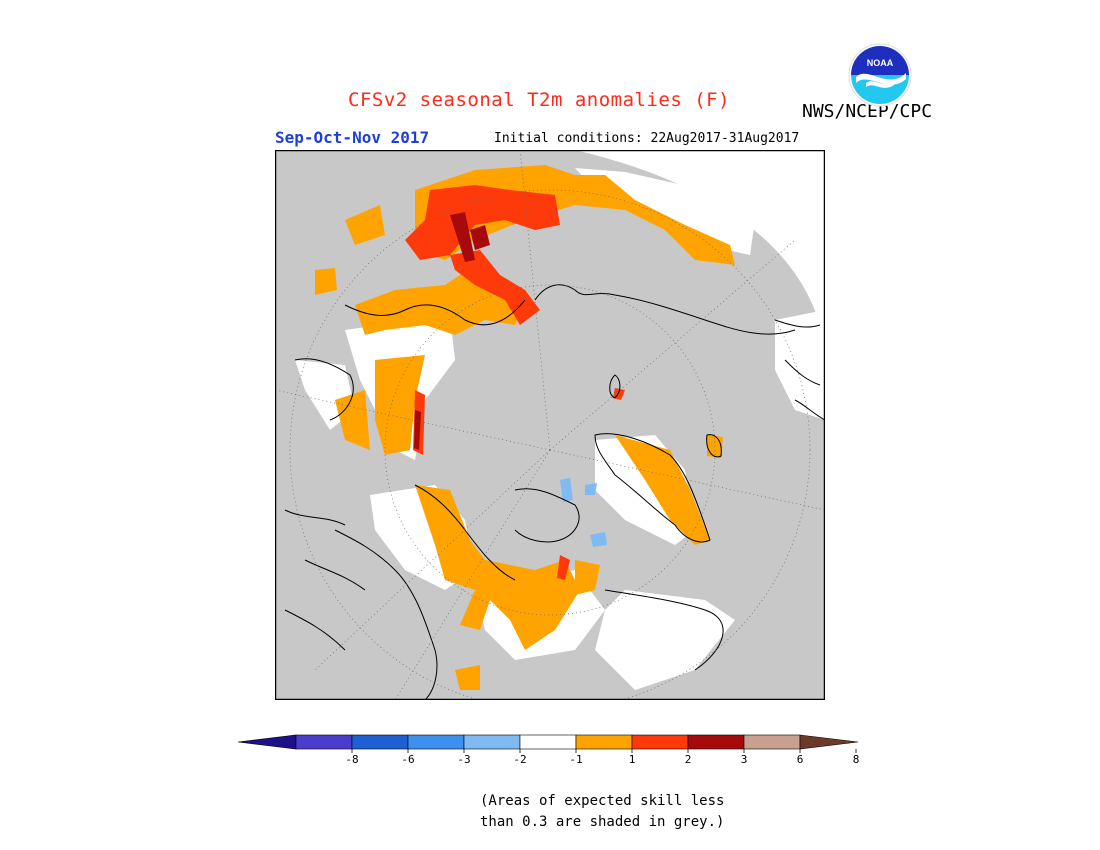 The width and height of the screenshot is (1100, 850). Describe the element at coordinates (463, 759) in the screenshot. I see `colorbar-tick-label: -3` at that location.